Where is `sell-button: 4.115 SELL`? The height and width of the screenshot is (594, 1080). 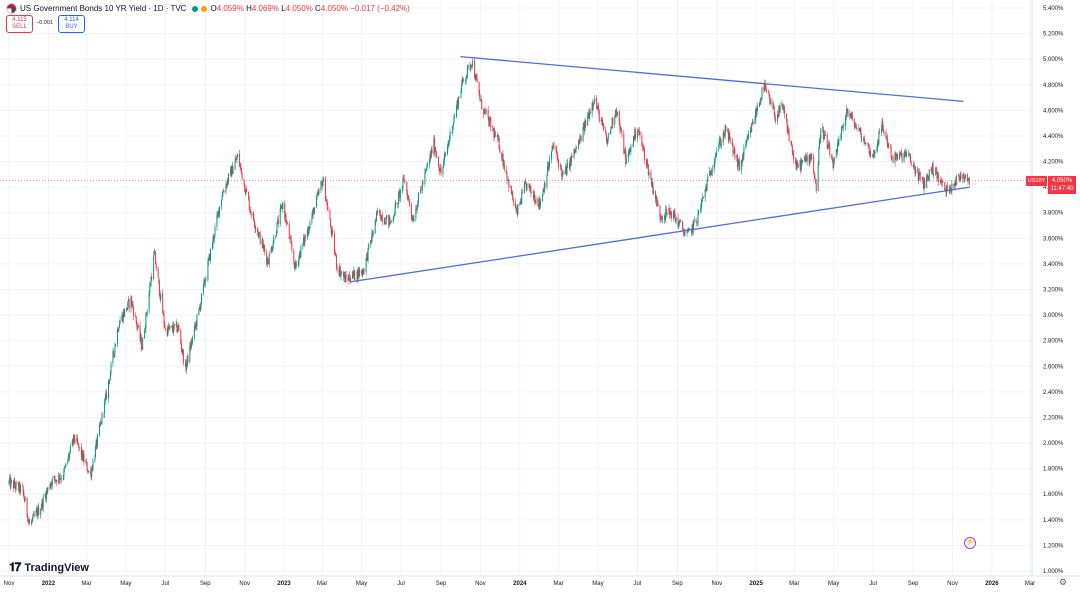 sell-button: 4.115 SELL is located at coordinates (19, 24).